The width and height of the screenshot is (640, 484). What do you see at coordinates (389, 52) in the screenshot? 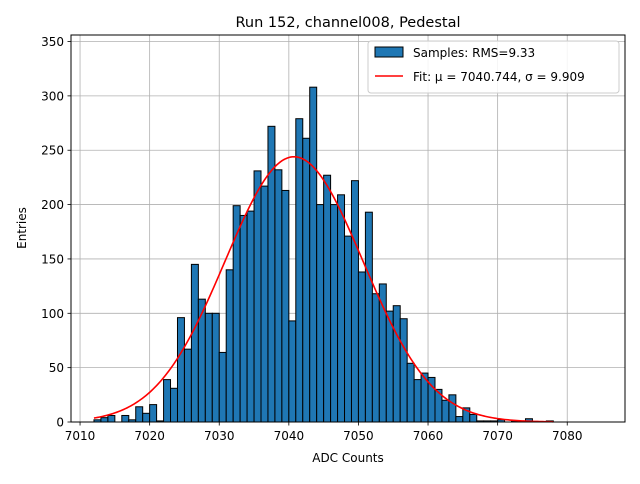
I see `legend-swatch-samples` at bounding box center [389, 52].